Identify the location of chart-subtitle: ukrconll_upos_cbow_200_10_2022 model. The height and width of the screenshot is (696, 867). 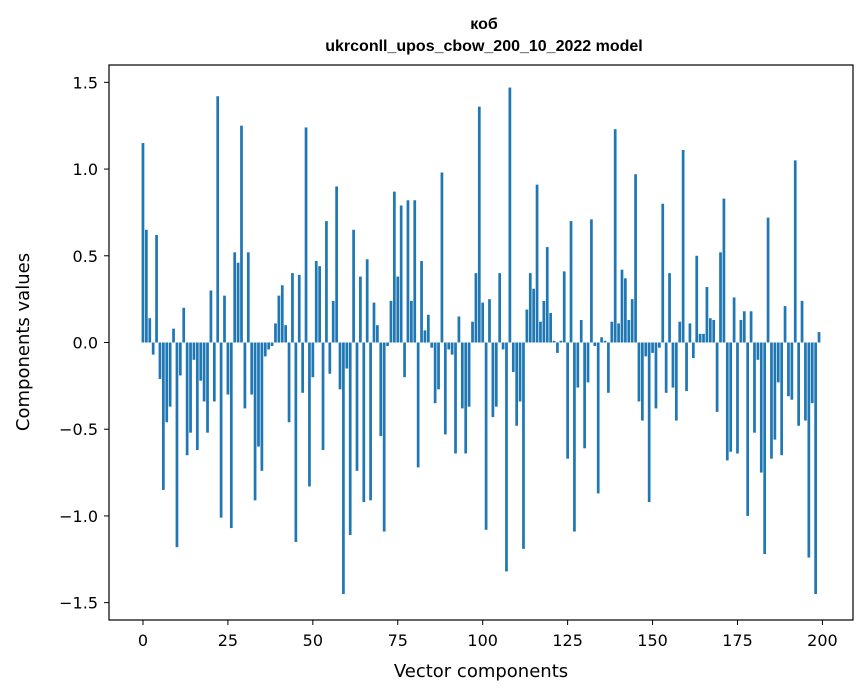
(483, 46).